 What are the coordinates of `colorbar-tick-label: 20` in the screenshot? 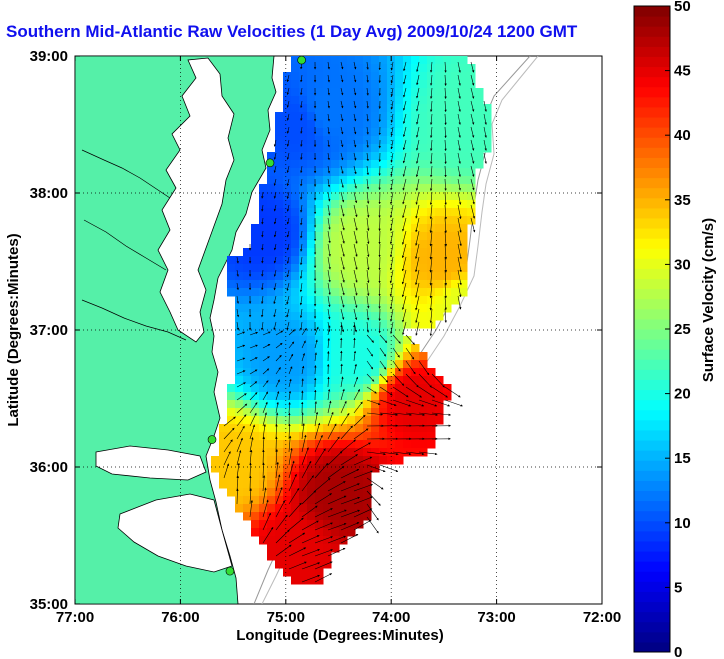 It's located at (682, 394).